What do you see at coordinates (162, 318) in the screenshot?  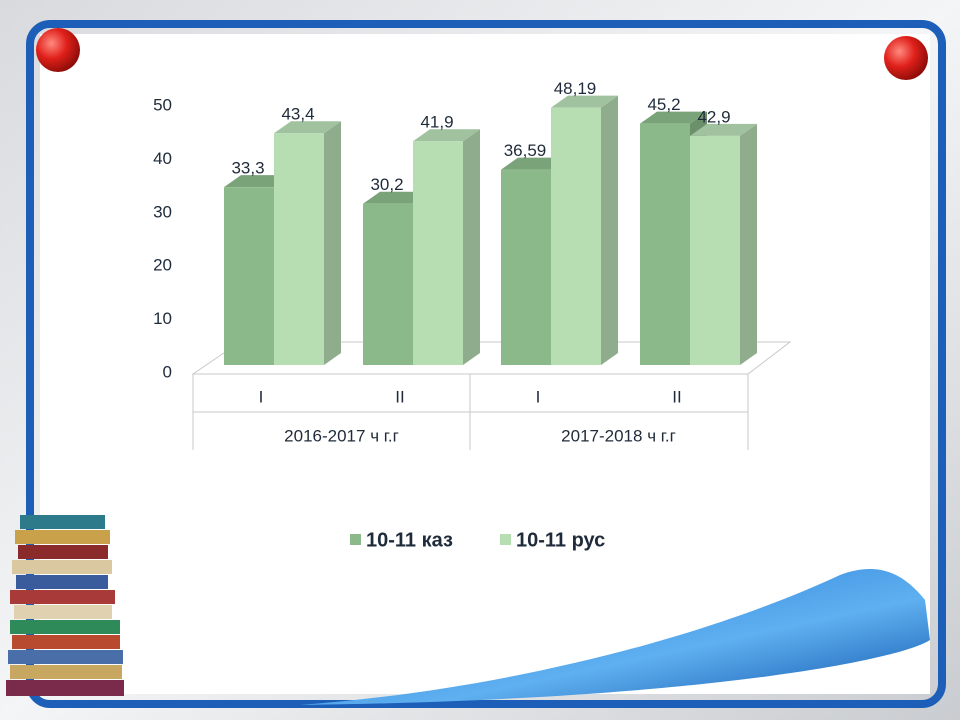 I see `y-tick-label: 10` at bounding box center [162, 318].